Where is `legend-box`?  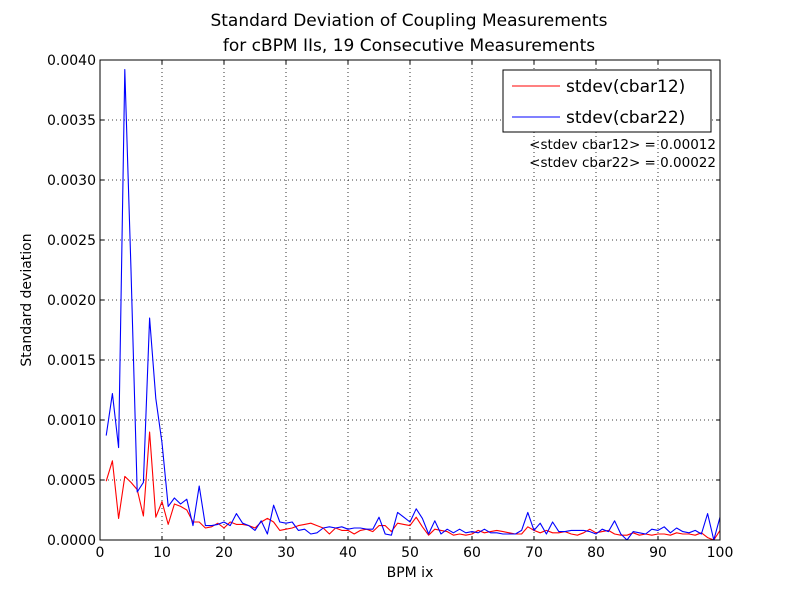
legend-box is located at coordinates (607, 101).